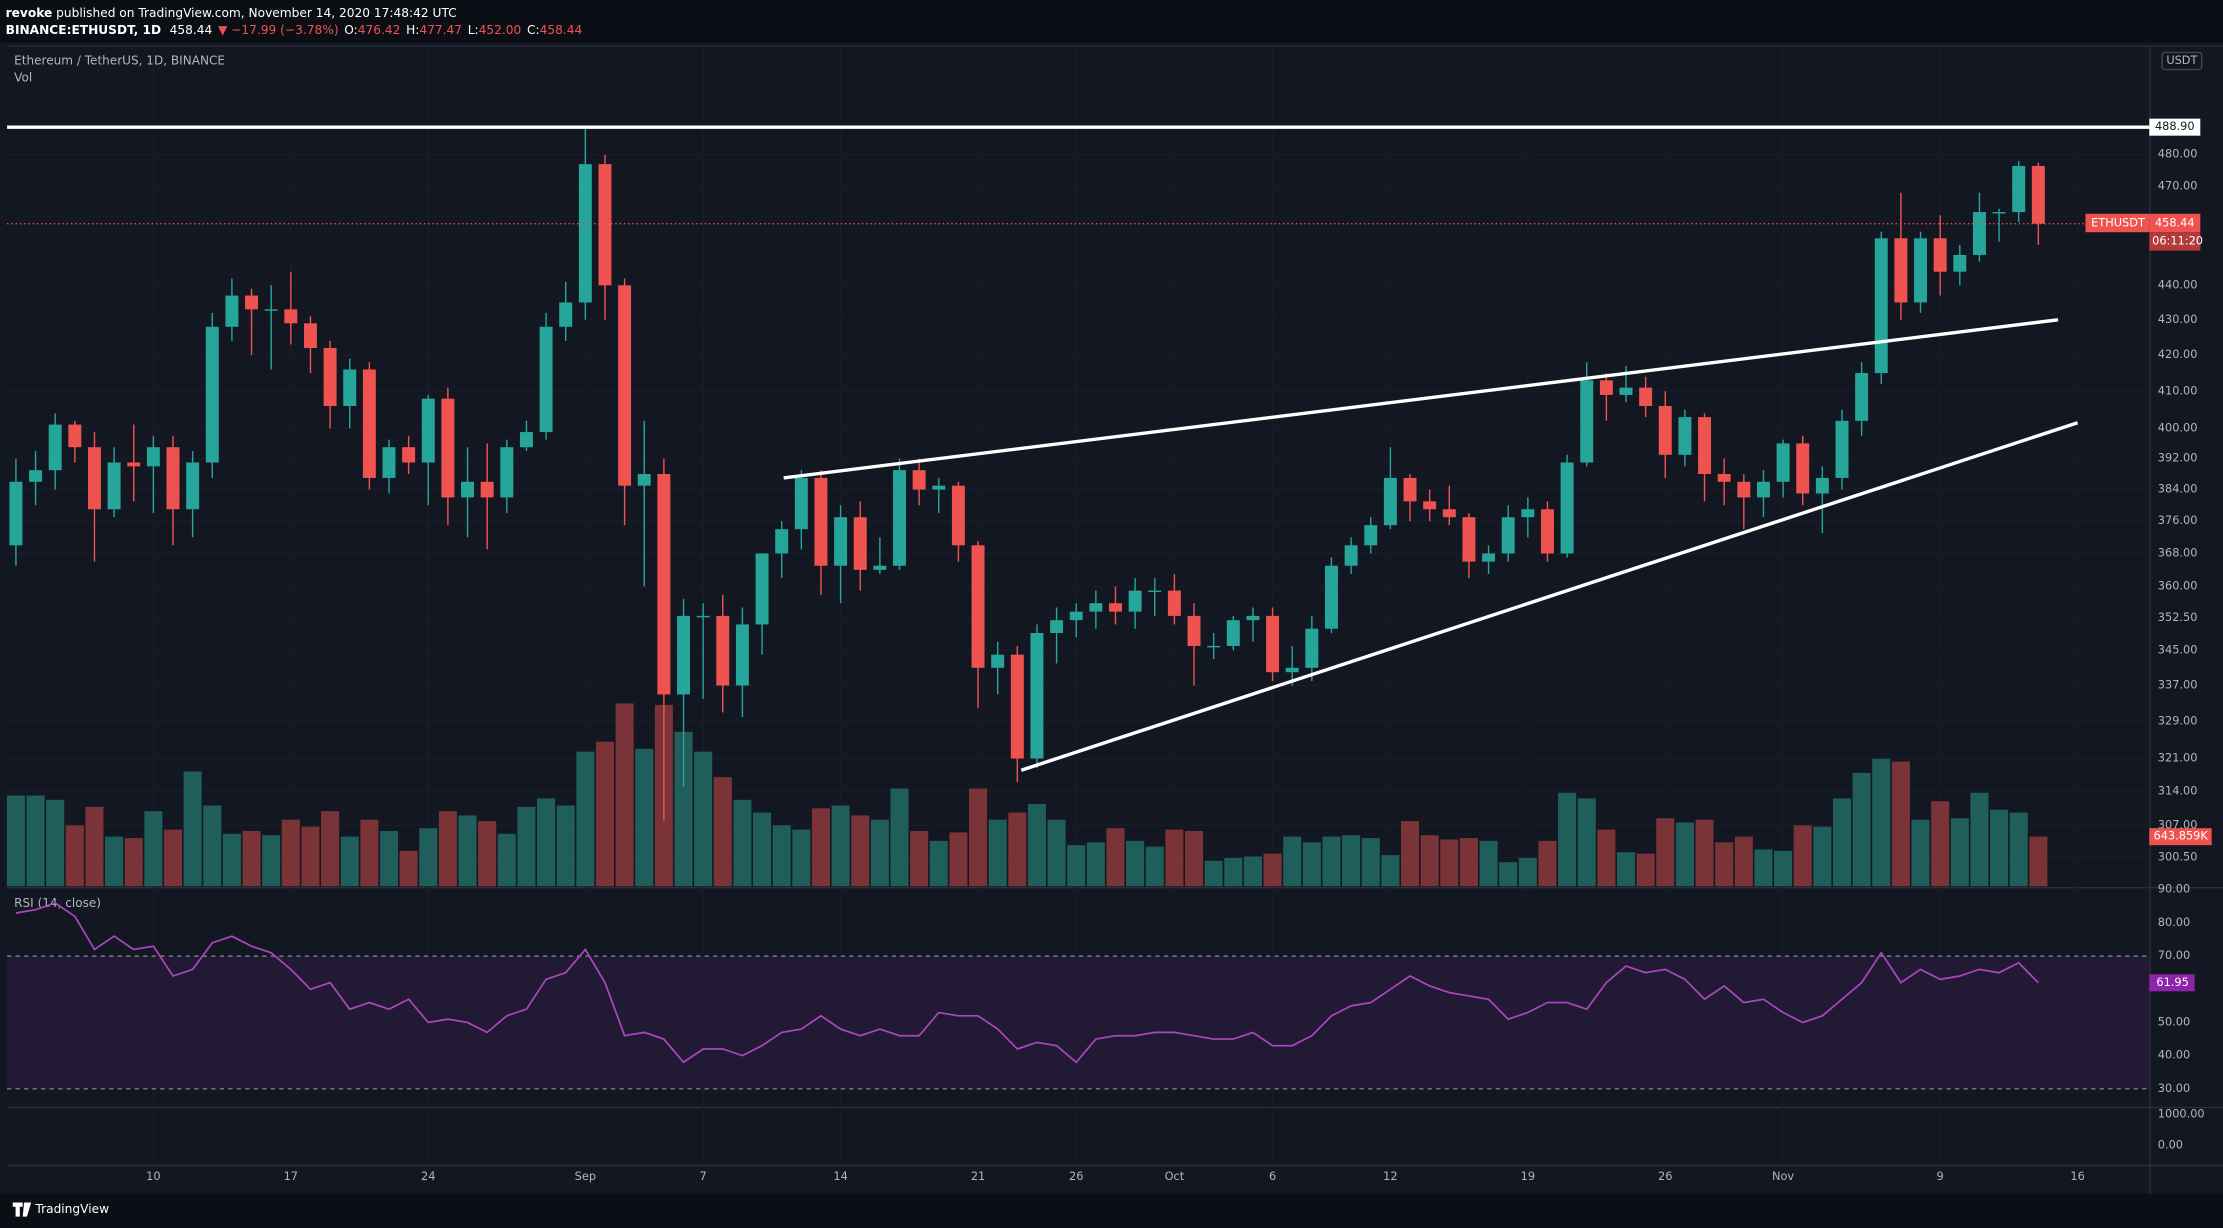 This screenshot has height=1228, width=2223. Describe the element at coordinates (2178, 857) in the screenshot. I see `y-tick-label: 300.50` at that location.